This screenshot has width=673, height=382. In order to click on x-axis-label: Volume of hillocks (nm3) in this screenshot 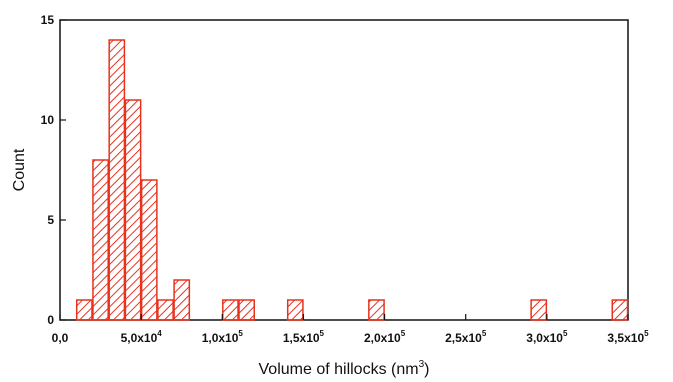, I will do `click(344, 368)`.